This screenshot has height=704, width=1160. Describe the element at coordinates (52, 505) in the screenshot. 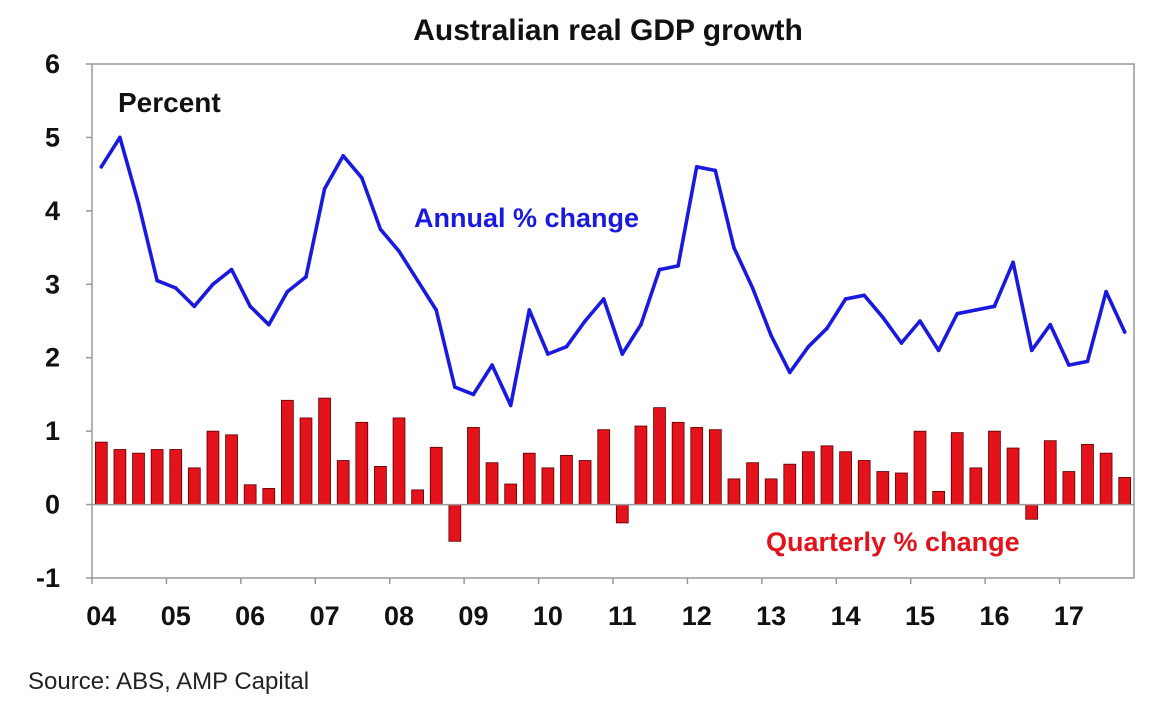

I see `y-tick-label: 0` at that location.